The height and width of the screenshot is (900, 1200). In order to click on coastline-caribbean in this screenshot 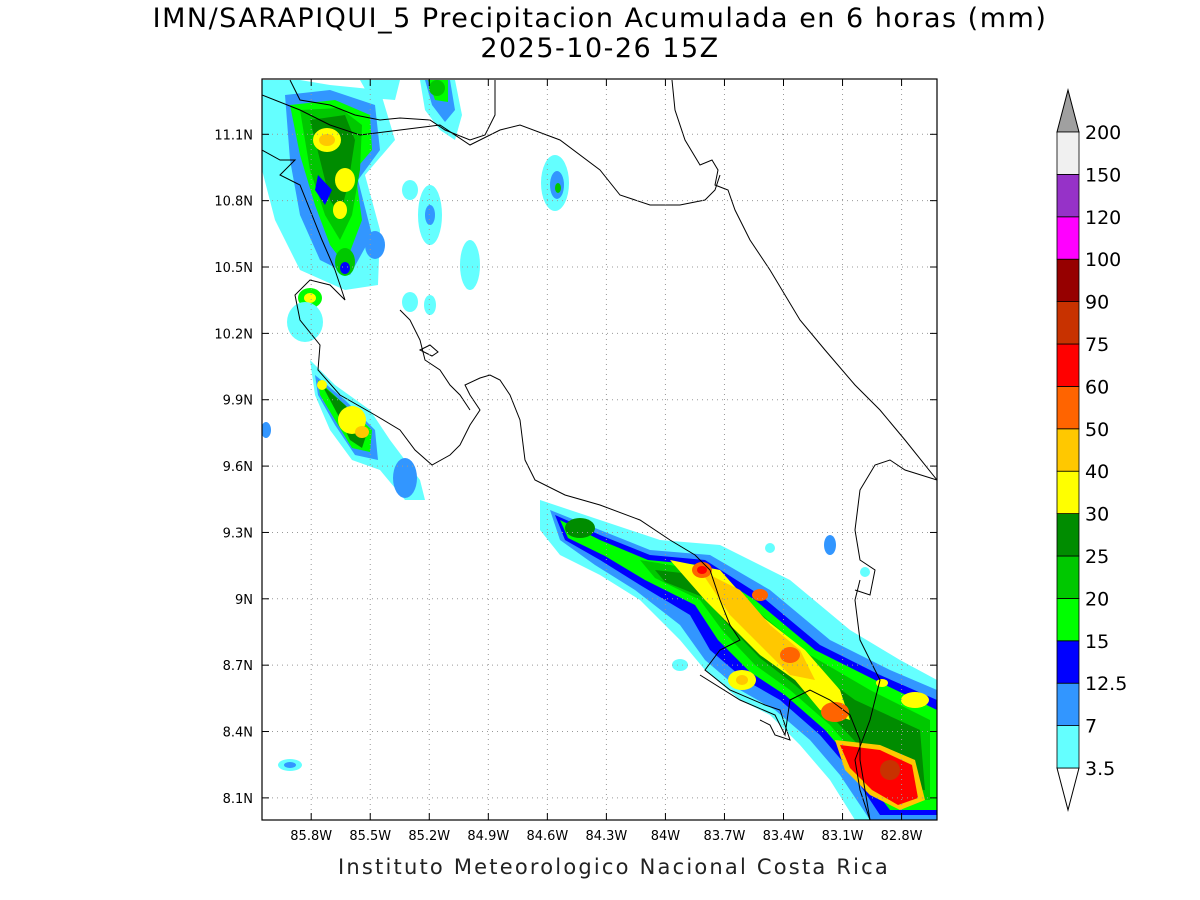, I will do `click(804, 280)`.